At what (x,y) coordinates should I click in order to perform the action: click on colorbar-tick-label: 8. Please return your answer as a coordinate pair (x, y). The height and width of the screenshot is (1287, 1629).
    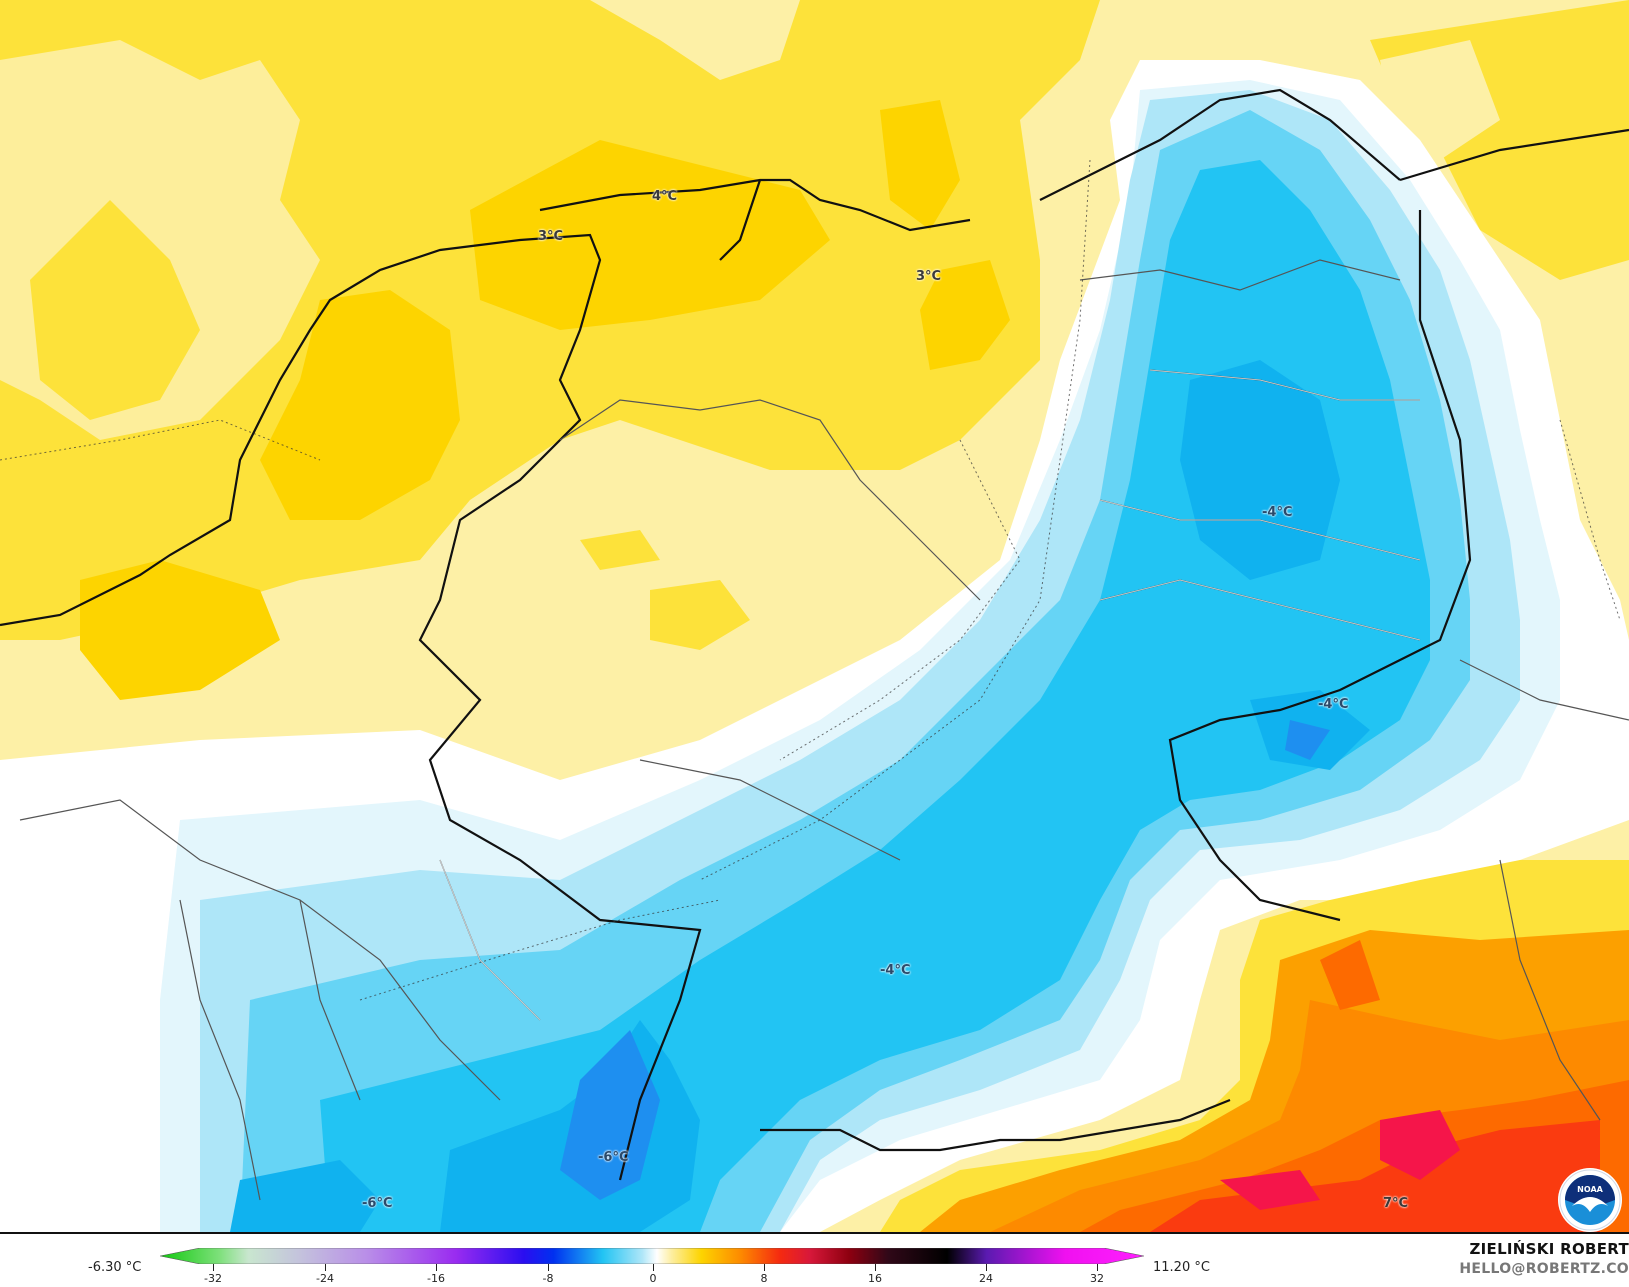
    Looking at the image, I should click on (764, 1278).